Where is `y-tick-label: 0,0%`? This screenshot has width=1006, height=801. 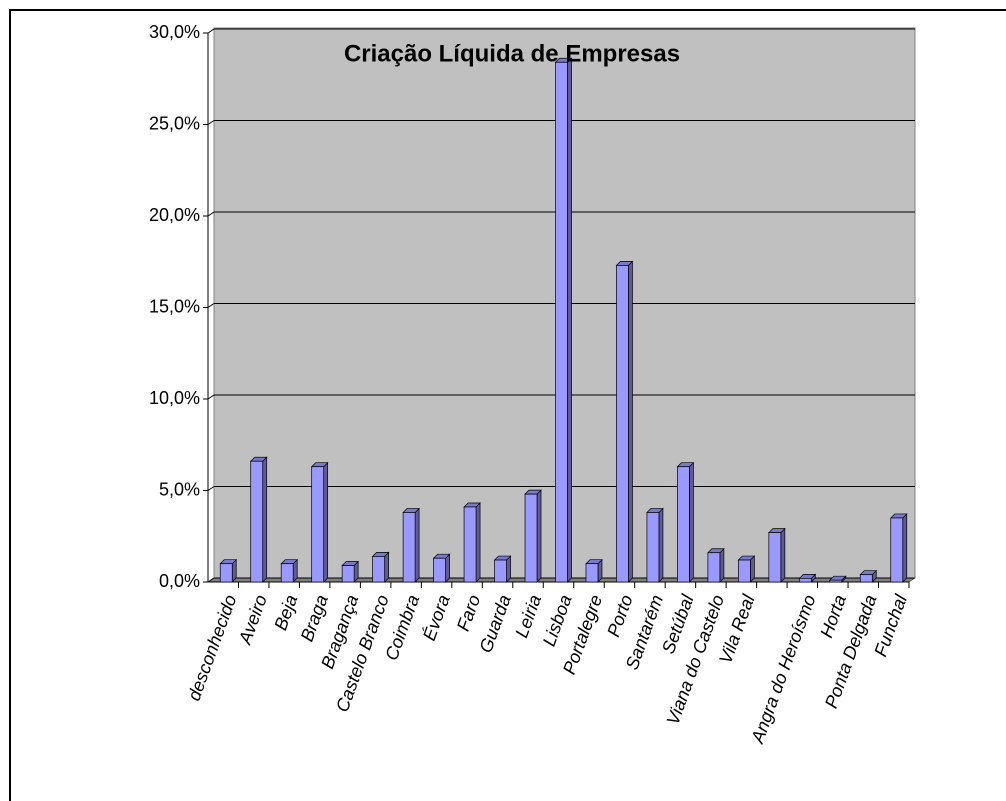 y-tick-label: 0,0% is located at coordinates (179, 581).